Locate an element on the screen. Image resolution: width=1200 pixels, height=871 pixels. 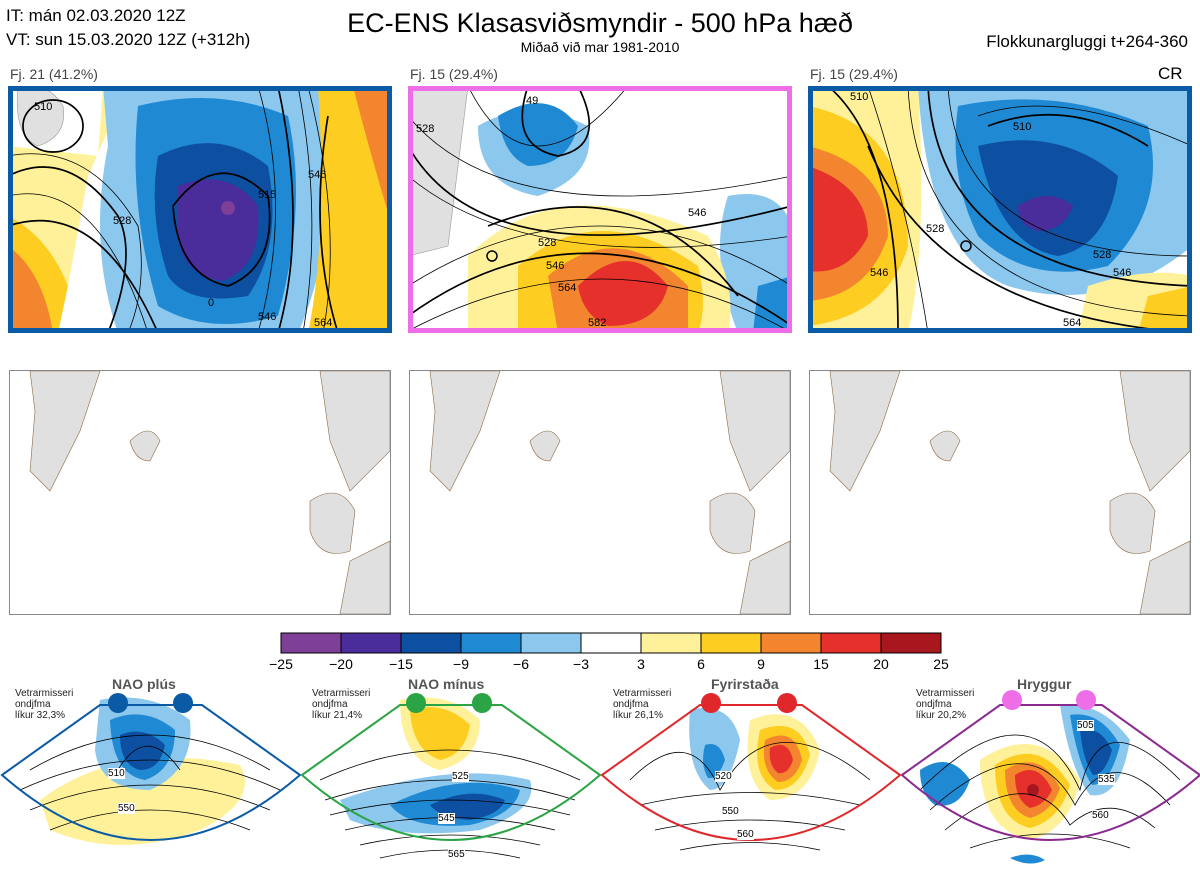
regime-nao-minus-map is located at coordinates (451, 778).